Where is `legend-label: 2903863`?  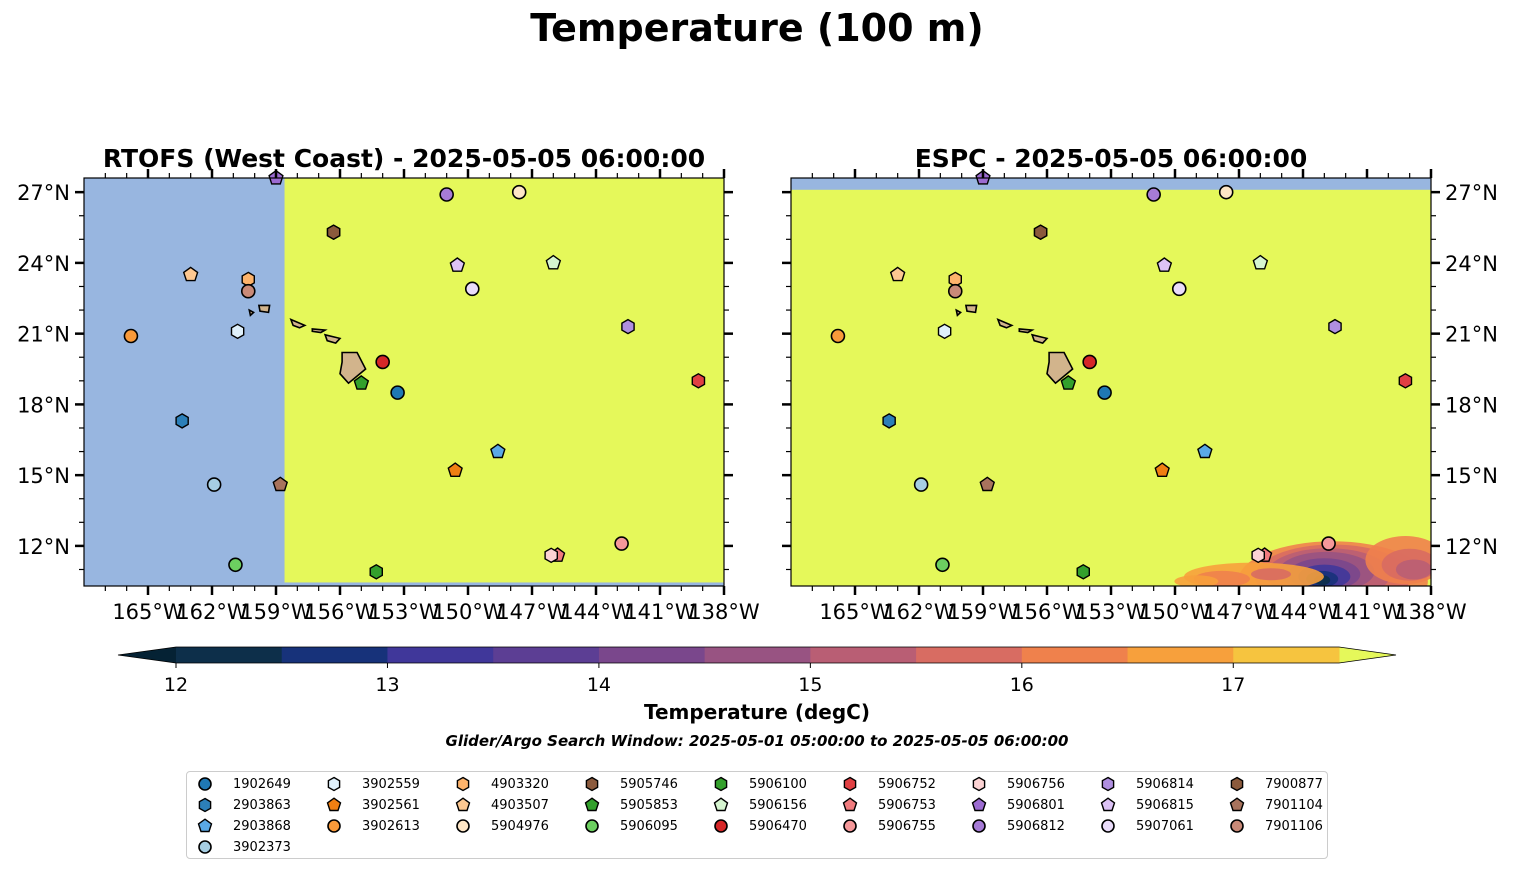
legend-label: 2903863 is located at coordinates (262, 805).